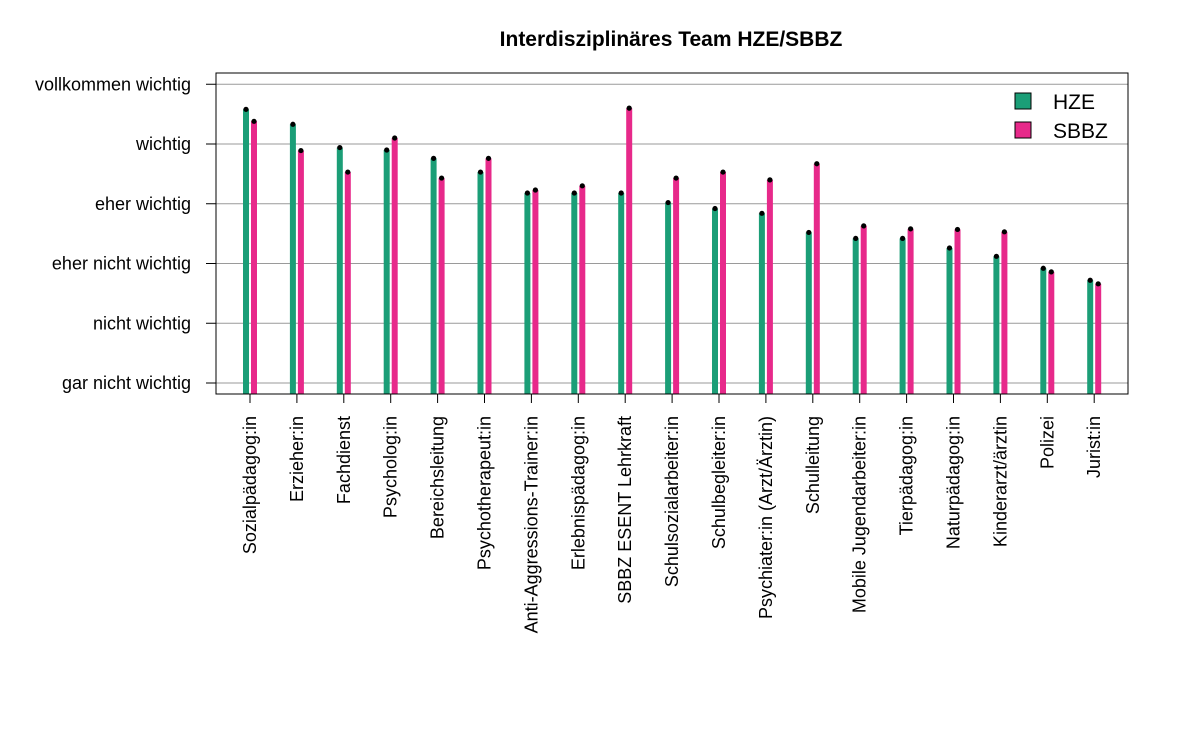 This screenshot has height=730, width=1200. Describe the element at coordinates (347, 283) in the screenshot. I see `bar-sbbz-fachdienst` at that location.